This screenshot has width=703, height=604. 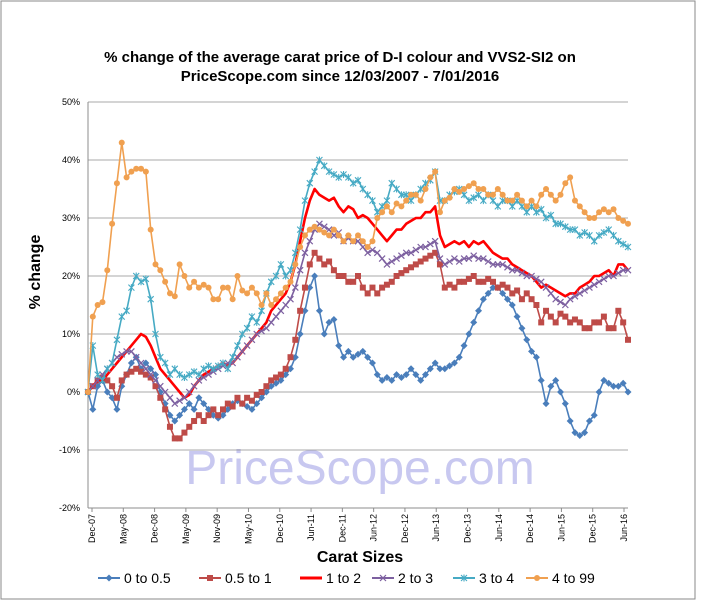 I want to click on y-tick-label: 50%, so click(x=71, y=102).